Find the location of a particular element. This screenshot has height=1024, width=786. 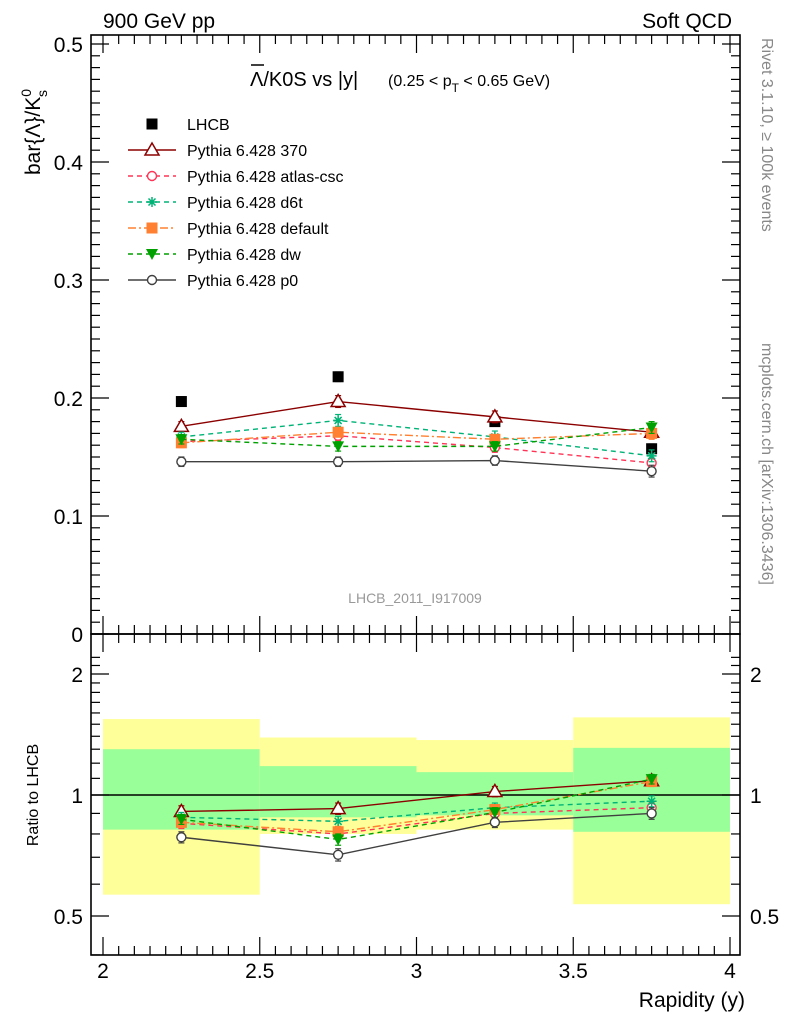

title-main: Λ/K0S vs |y| is located at coordinates (304, 80).